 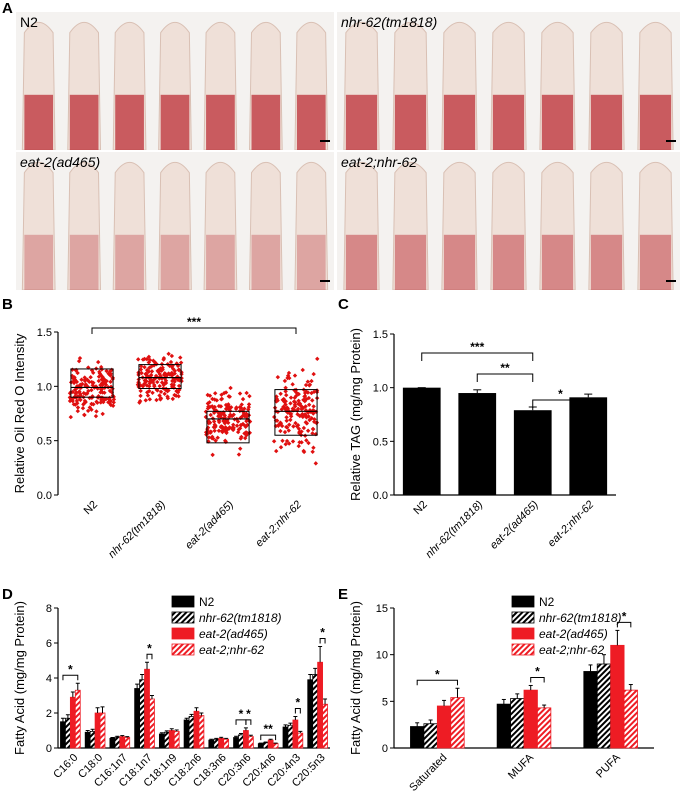 What do you see at coordinates (428, 773) in the screenshot?
I see `x-tick-label: Saturated` at bounding box center [428, 773].